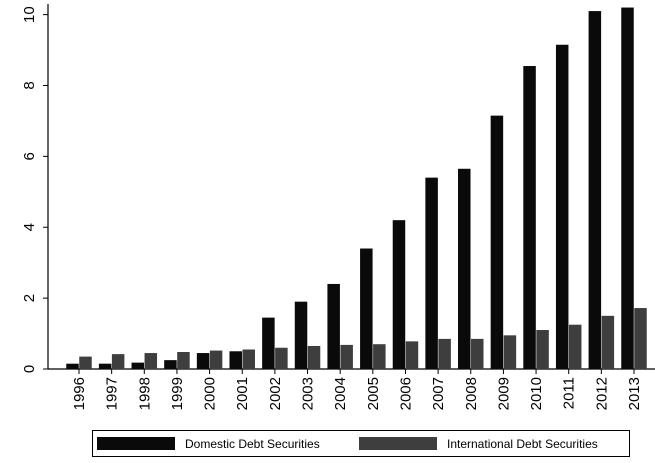 This screenshot has width=655, height=463. I want to click on legend-swatch-domestic, so click(136, 443).